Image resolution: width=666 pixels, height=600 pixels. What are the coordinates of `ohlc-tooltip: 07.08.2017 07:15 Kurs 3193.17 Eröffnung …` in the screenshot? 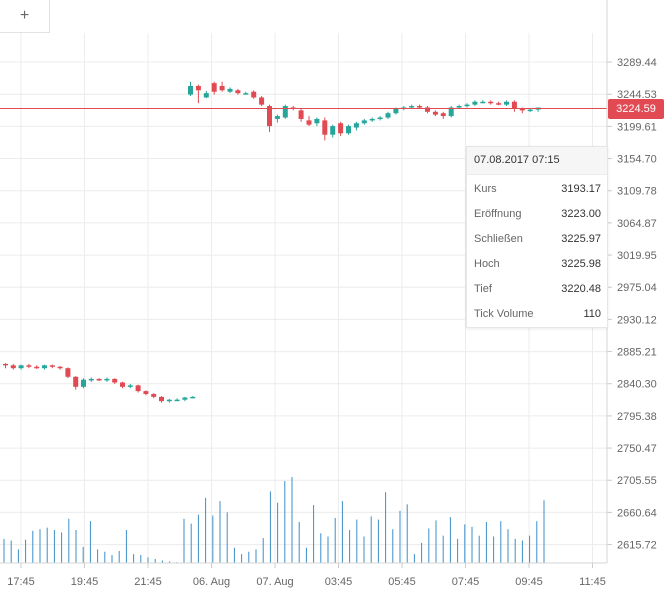 It's located at (537, 237).